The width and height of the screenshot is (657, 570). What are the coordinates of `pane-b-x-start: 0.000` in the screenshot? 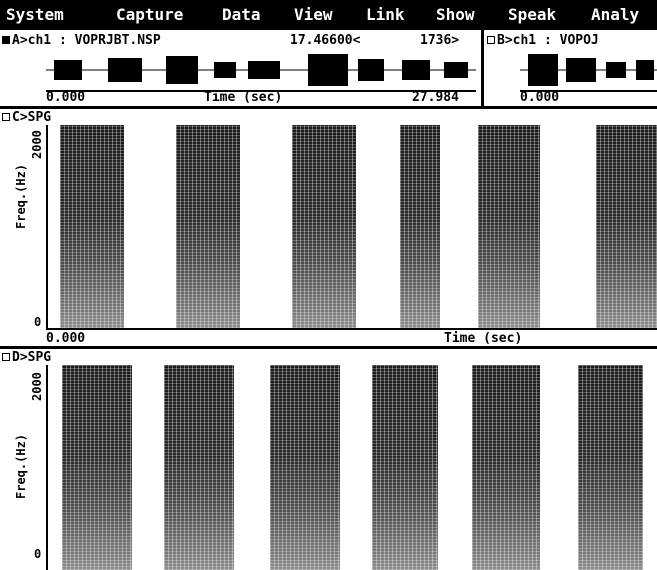 It's located at (540, 97).